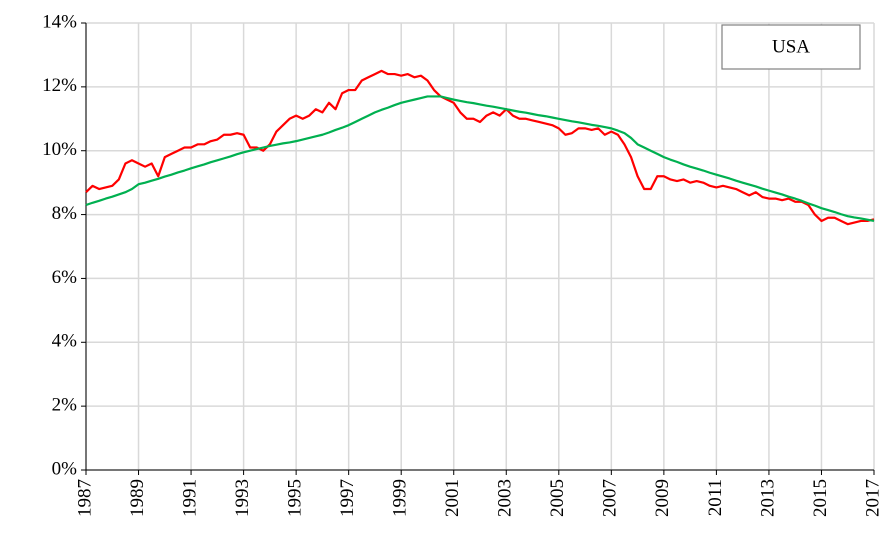 The width and height of the screenshot is (882, 543). What do you see at coordinates (610, 498) in the screenshot?
I see `x-tick-label: 2007` at bounding box center [610, 498].